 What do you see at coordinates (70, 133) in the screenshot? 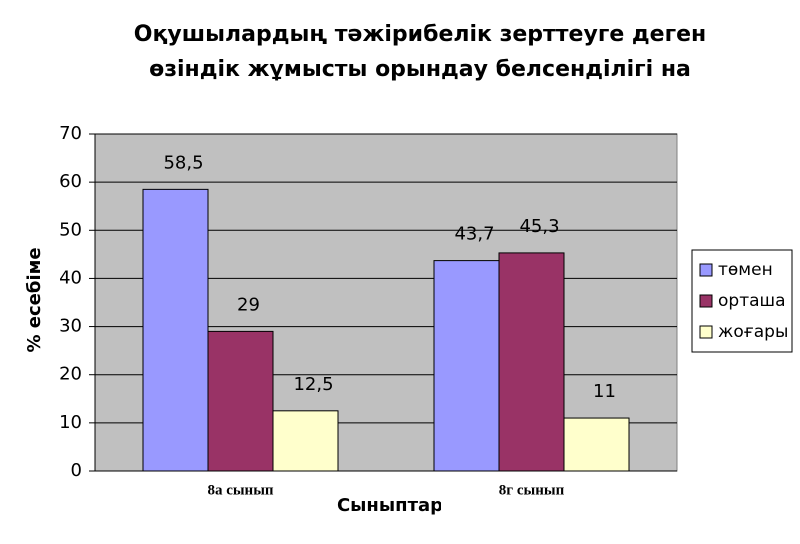
I see `y-tick-label: 70` at bounding box center [70, 133].